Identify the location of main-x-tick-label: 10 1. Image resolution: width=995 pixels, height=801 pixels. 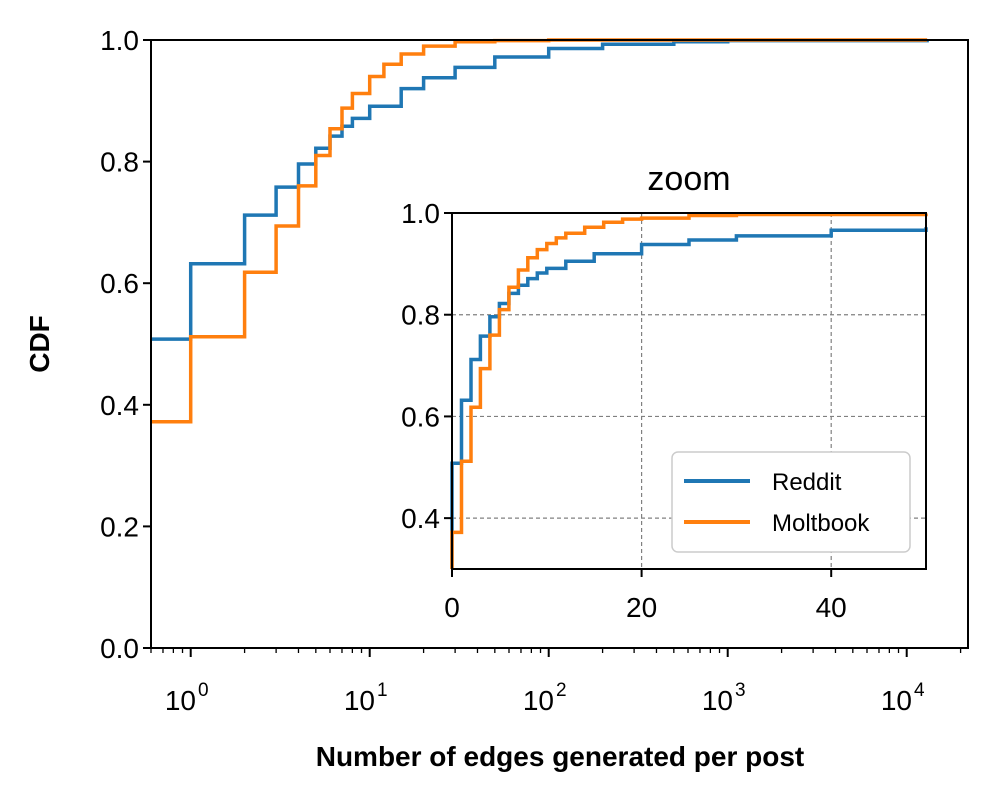
(366, 698).